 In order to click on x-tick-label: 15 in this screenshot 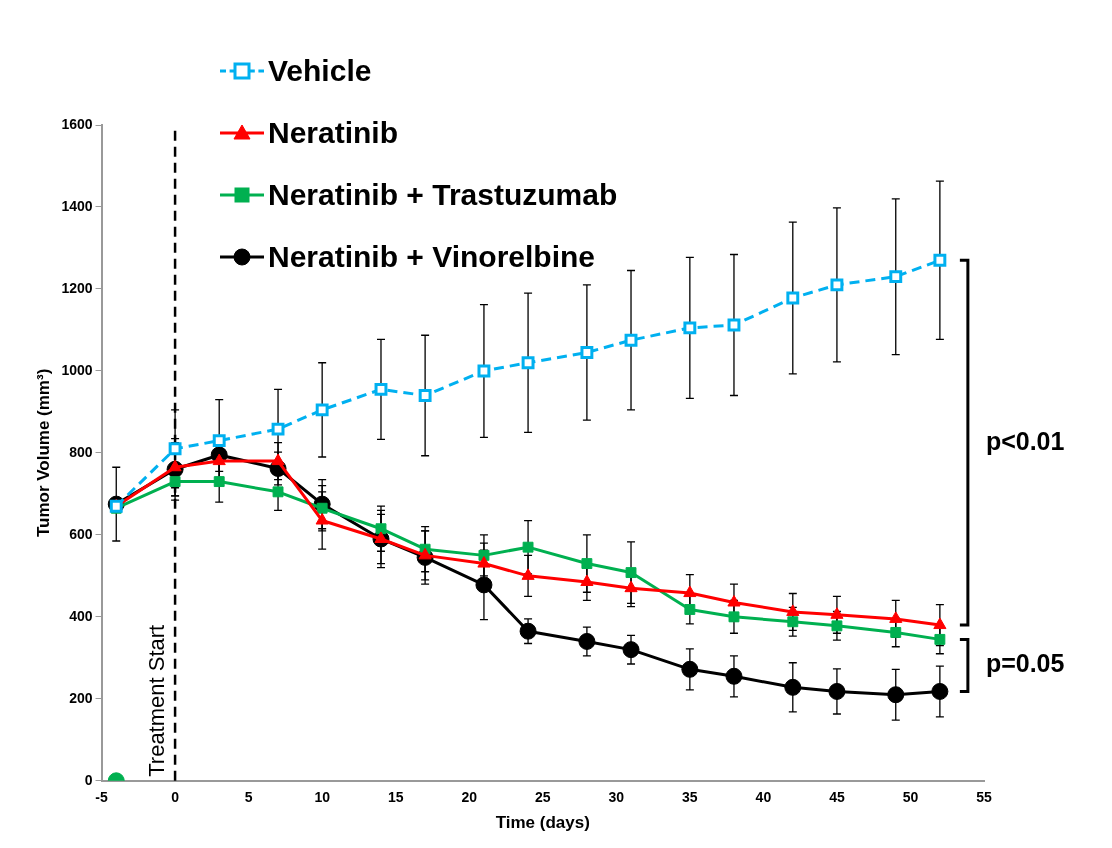, I will do `click(395, 797)`.